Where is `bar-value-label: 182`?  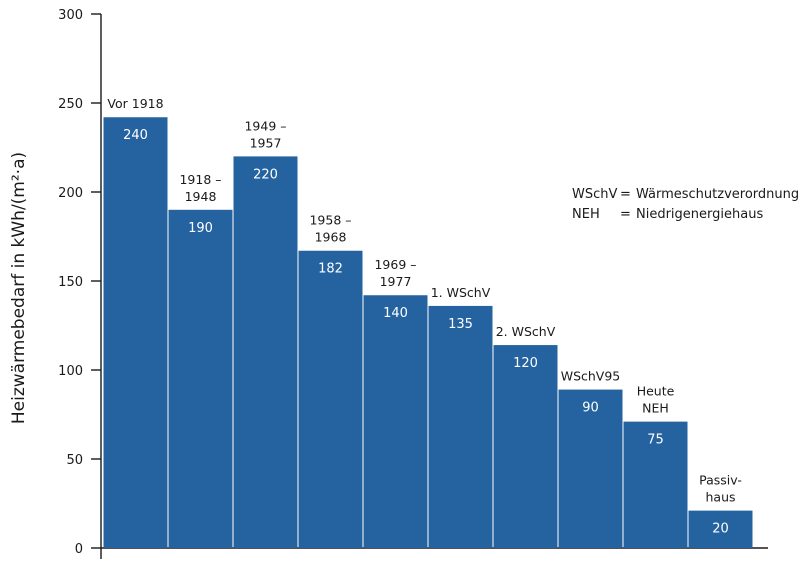
bar-value-label: 182 is located at coordinates (330, 269).